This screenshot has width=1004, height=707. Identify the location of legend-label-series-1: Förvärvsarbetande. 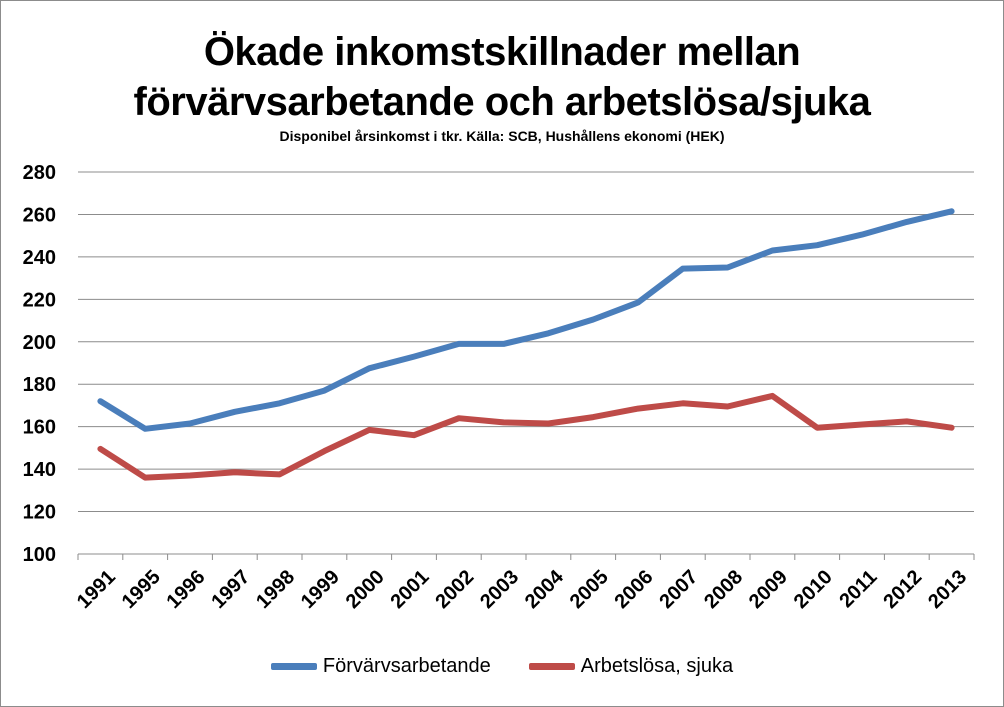
(406, 666).